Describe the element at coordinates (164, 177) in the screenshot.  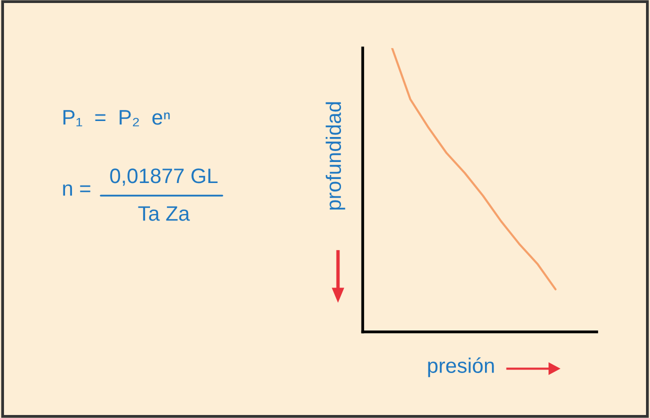
I see `text: 0,01877 GL` at that location.